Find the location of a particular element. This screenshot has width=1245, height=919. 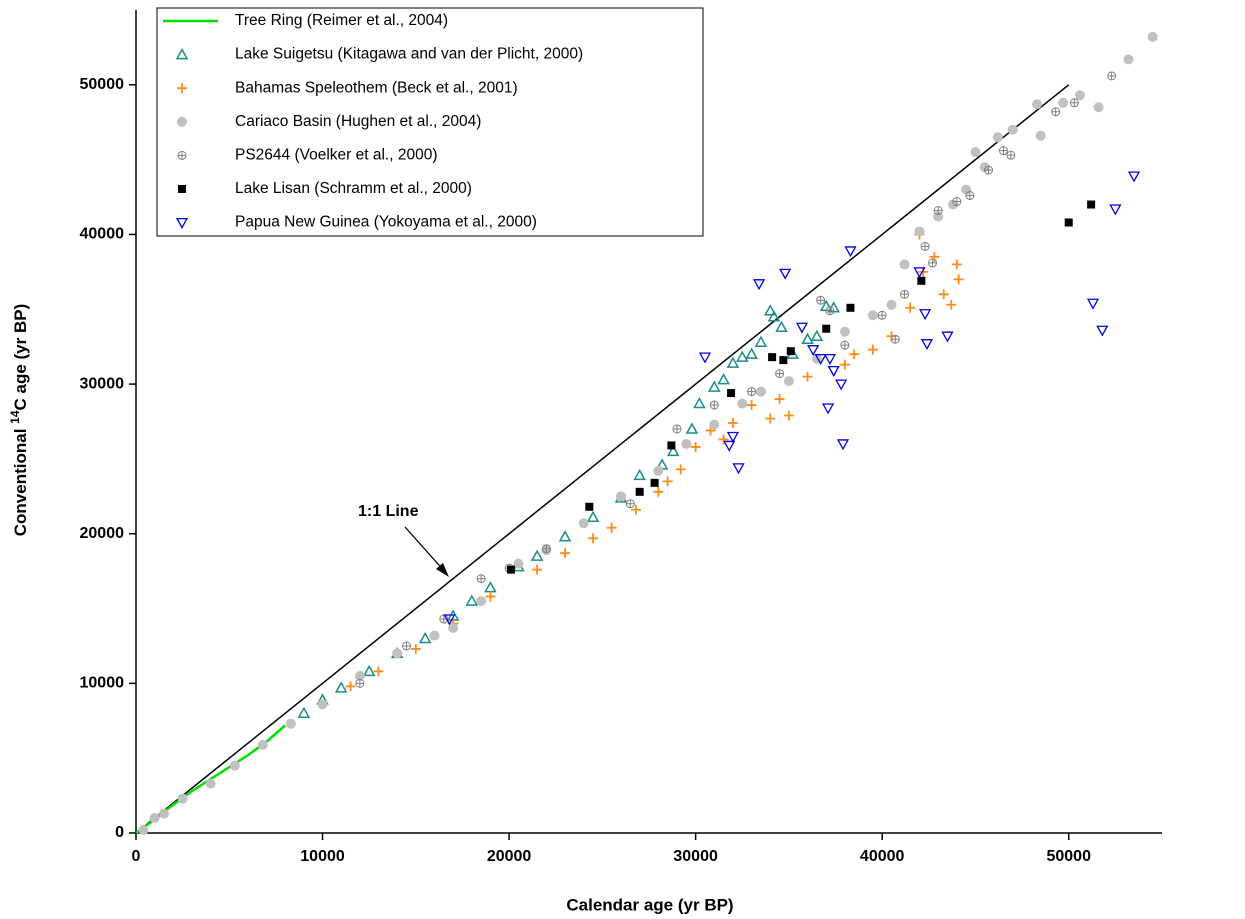

legend-box is located at coordinates (430, 122).